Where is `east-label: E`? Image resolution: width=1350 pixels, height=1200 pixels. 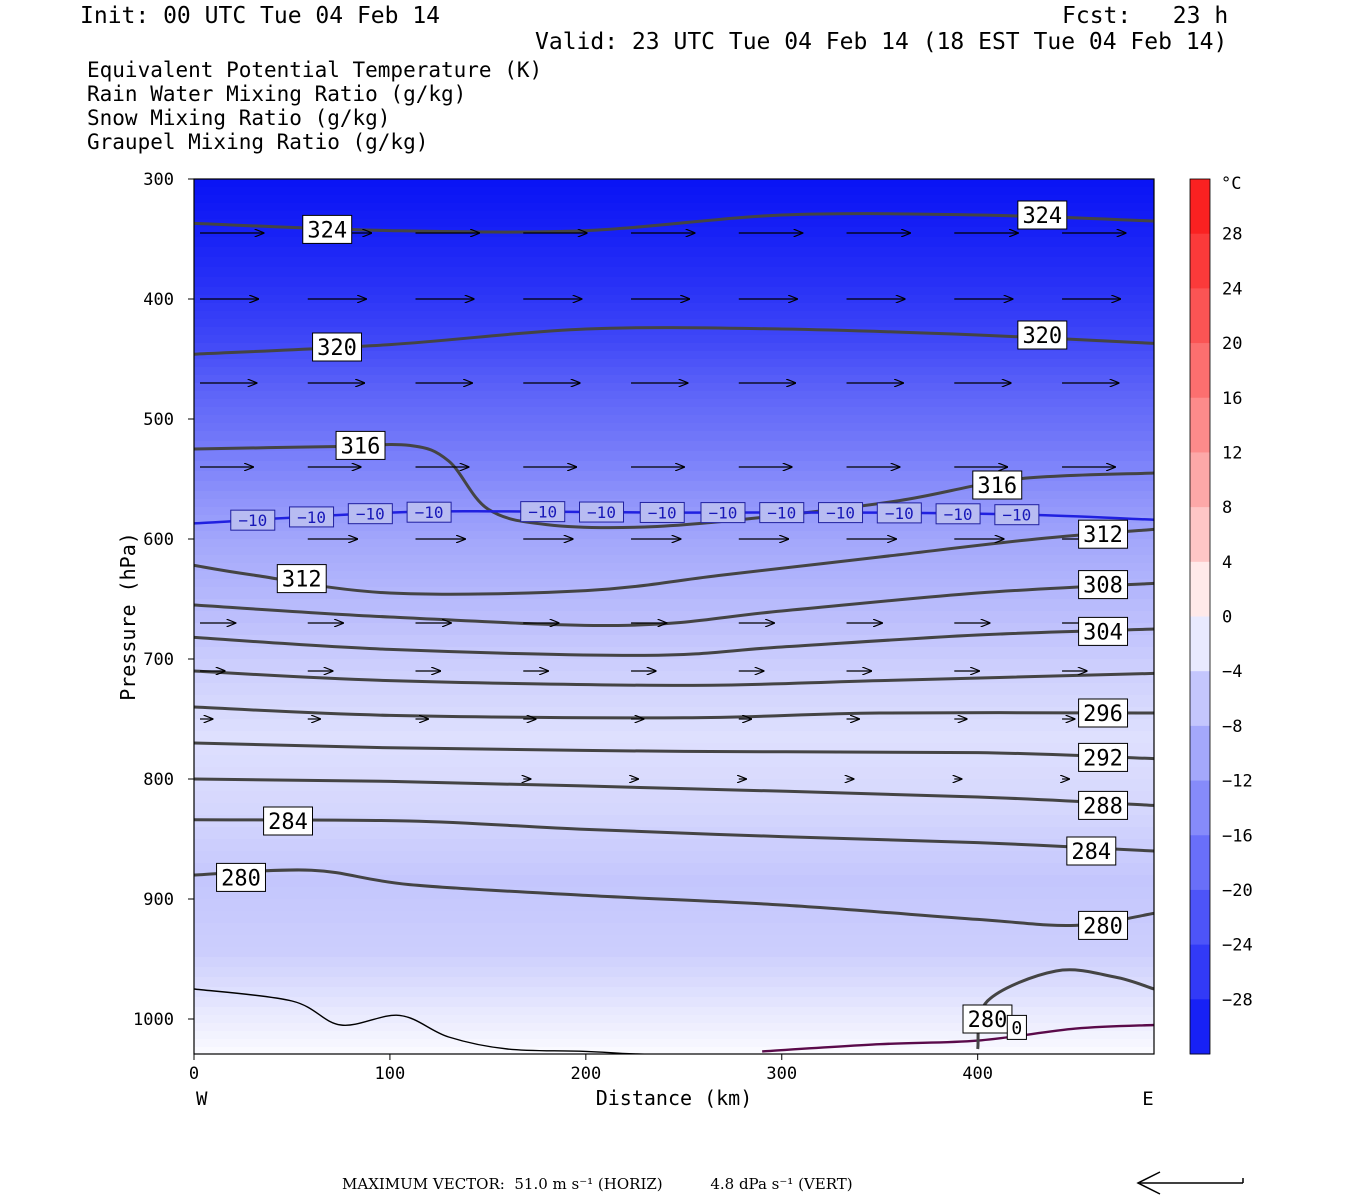 east-label: E is located at coordinates (1147, 1099).